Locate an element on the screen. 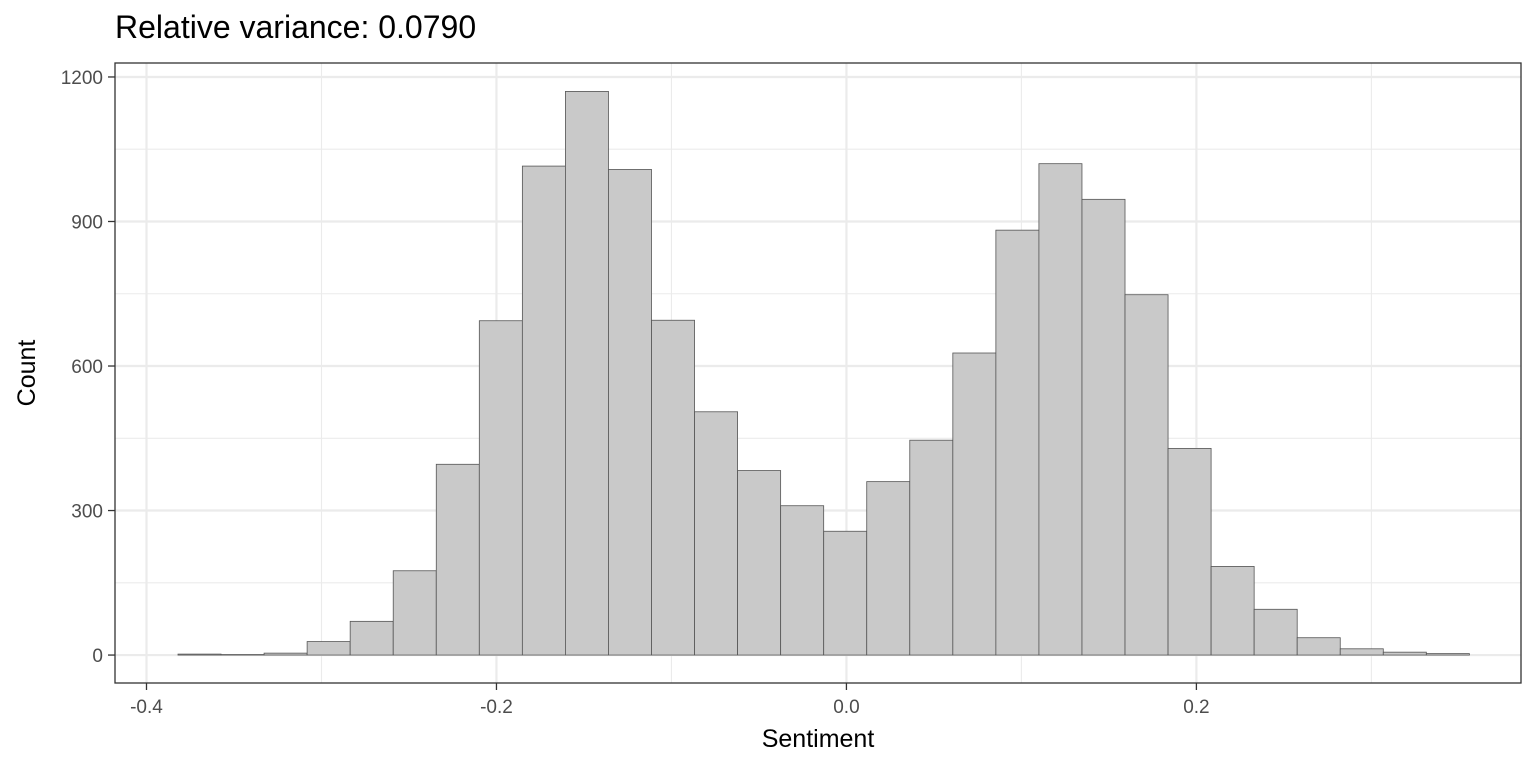  y-axis: 0 300 600 900 1200 is located at coordinates (88, 367).